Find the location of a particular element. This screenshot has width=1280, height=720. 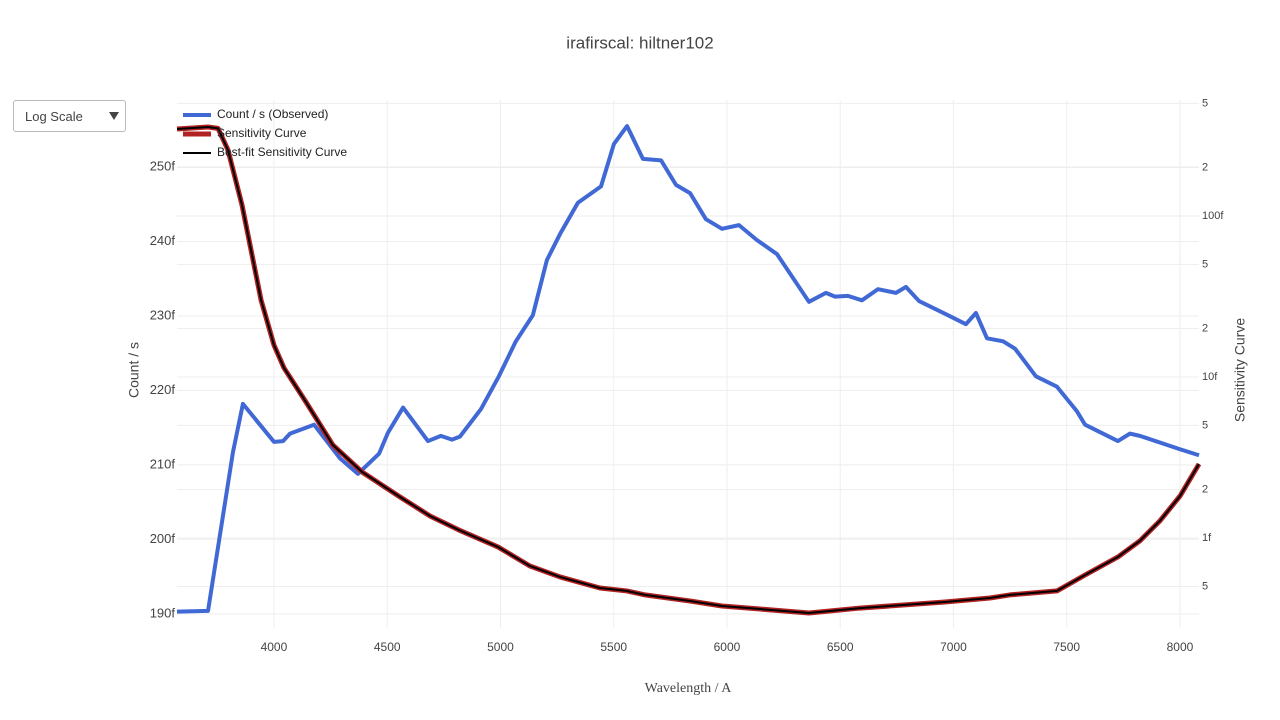

x-tick-label: 6000 is located at coordinates (727, 647).